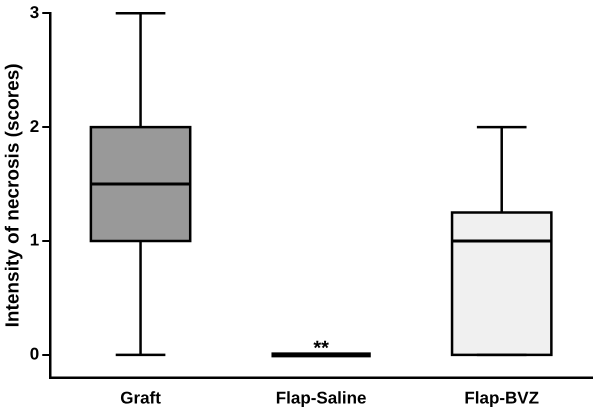  What do you see at coordinates (502, 398) in the screenshot?
I see `x-tick-label: Flap-BVZ` at bounding box center [502, 398].